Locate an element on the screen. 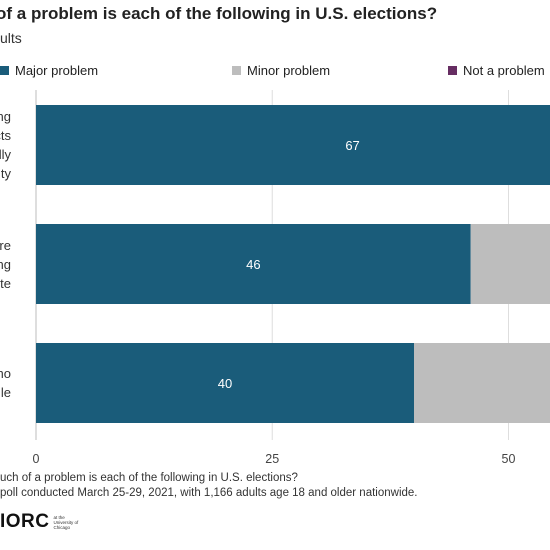 This screenshot has width=550, height=550. row-label-2-line-1: are is located at coordinates (5, 245).